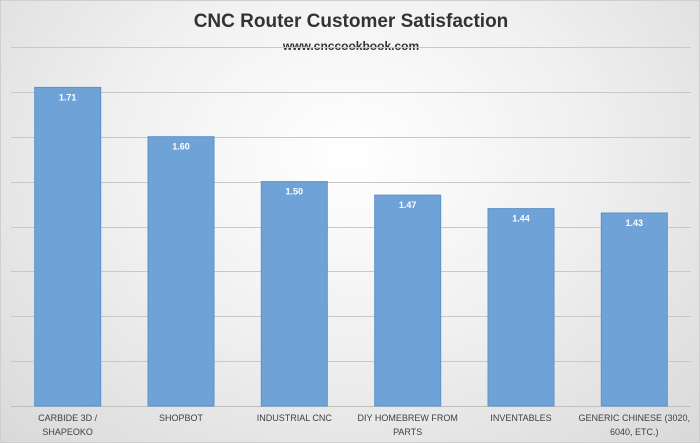  I want to click on category-label: INVENTABLES, so click(521, 418).